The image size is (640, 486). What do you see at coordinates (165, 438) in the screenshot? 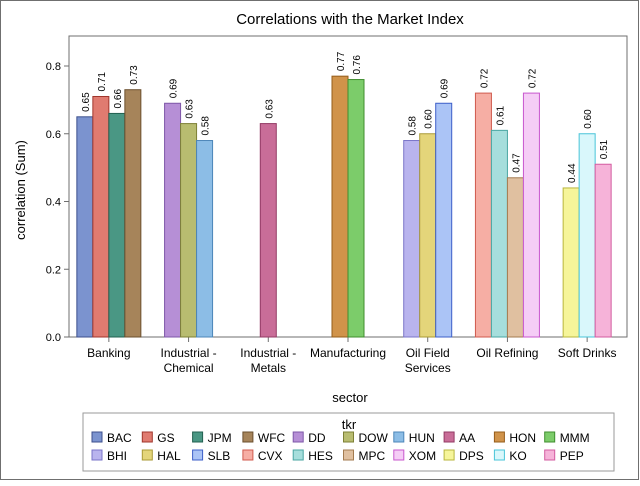
I see `legend-label-gs: GS` at bounding box center [165, 438].